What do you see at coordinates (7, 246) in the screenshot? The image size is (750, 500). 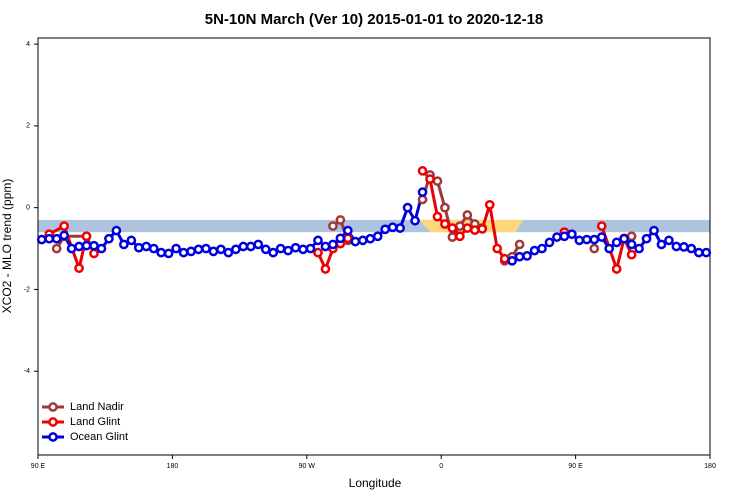 I see `y-axis-label: XCO2 - MLO trend (ppm)` at bounding box center [7, 246].